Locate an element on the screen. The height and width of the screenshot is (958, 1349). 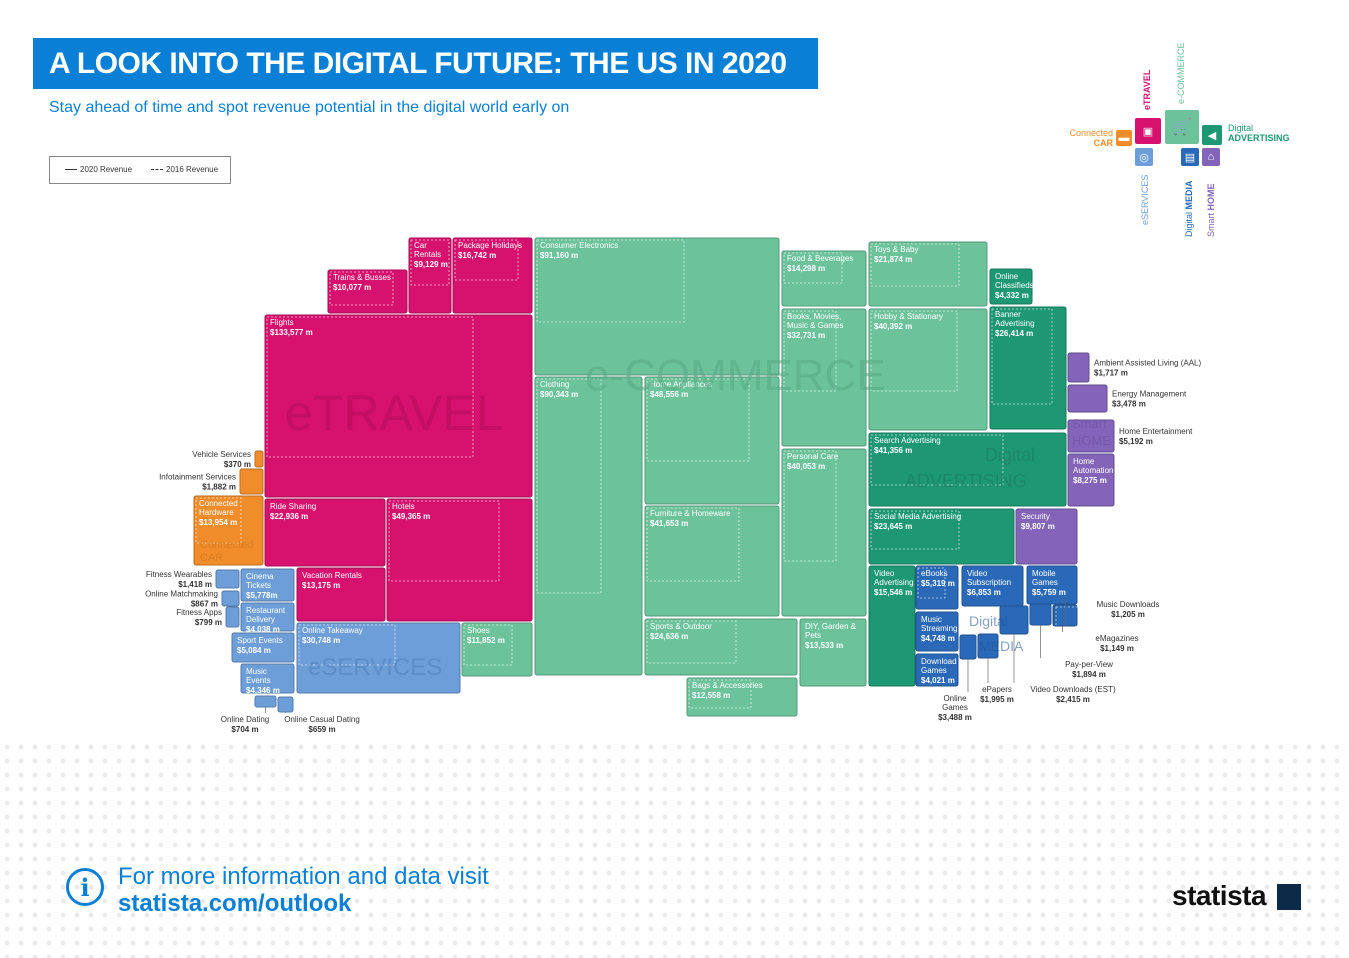
tile-value-banner-advertising: $26,414 m is located at coordinates (1014, 333).